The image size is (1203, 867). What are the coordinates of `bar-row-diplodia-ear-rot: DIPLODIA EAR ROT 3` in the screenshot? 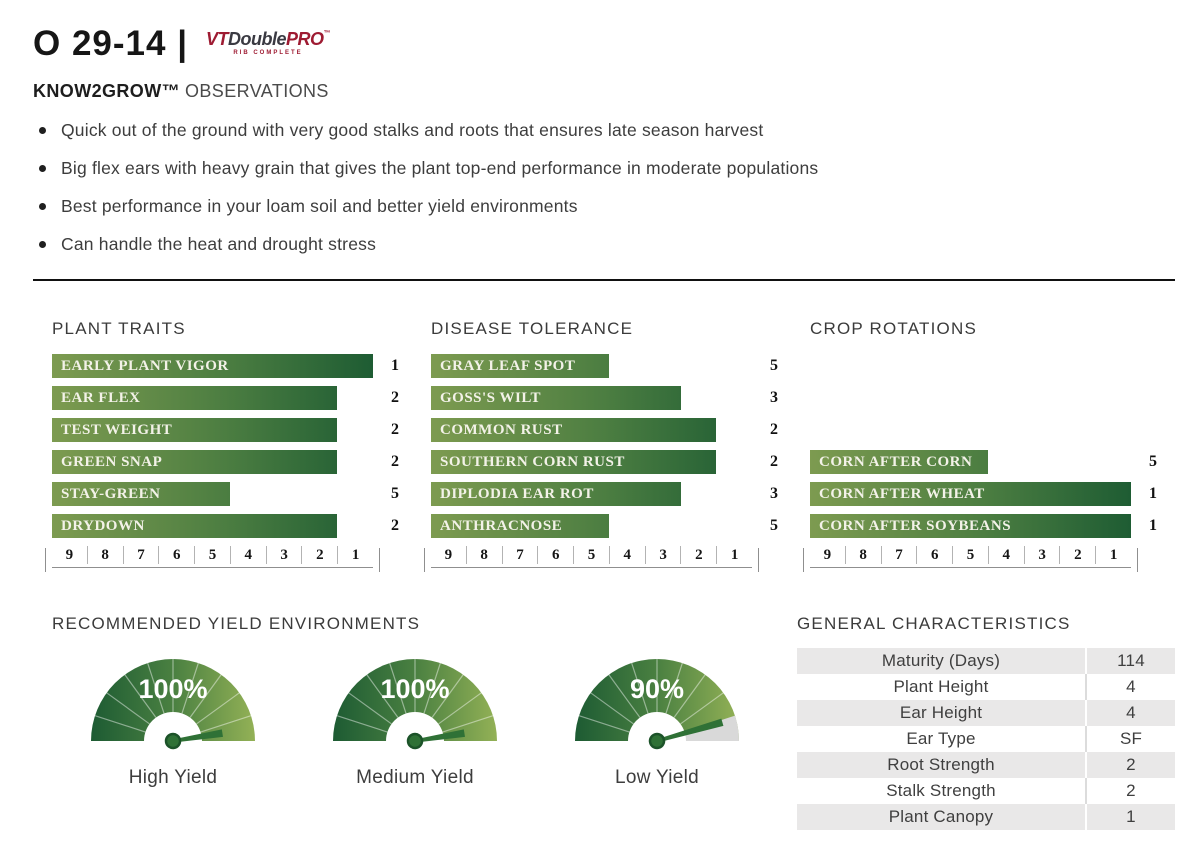 It's located at (613, 494).